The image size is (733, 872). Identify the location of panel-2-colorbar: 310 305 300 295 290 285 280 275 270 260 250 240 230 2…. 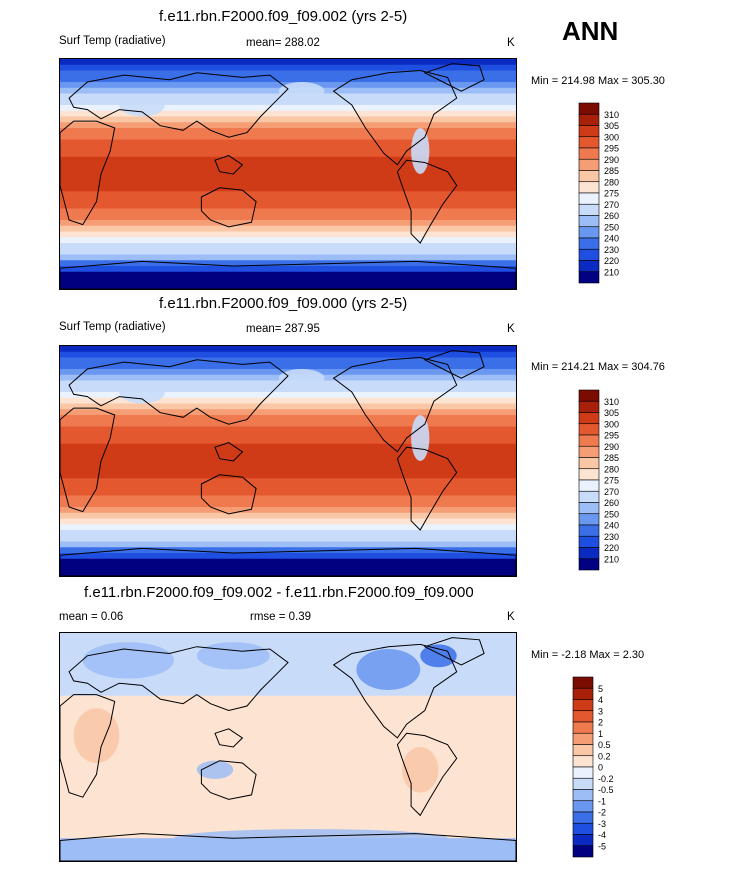
(613, 480).